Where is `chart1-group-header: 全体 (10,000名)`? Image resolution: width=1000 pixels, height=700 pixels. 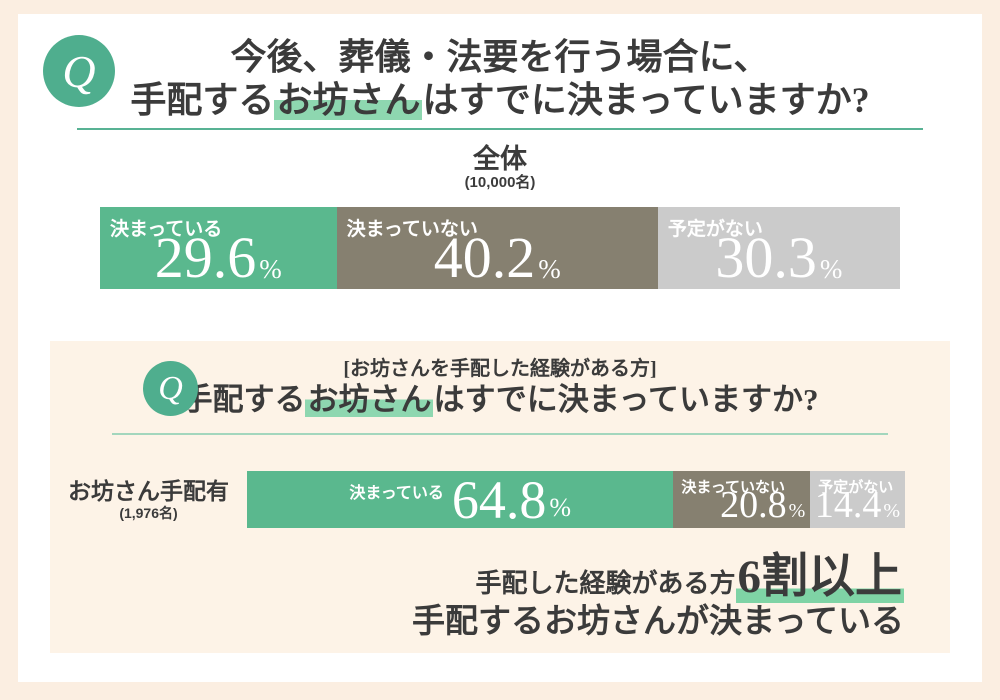 chart1-group-header: 全体 (10,000名) is located at coordinates (500, 167).